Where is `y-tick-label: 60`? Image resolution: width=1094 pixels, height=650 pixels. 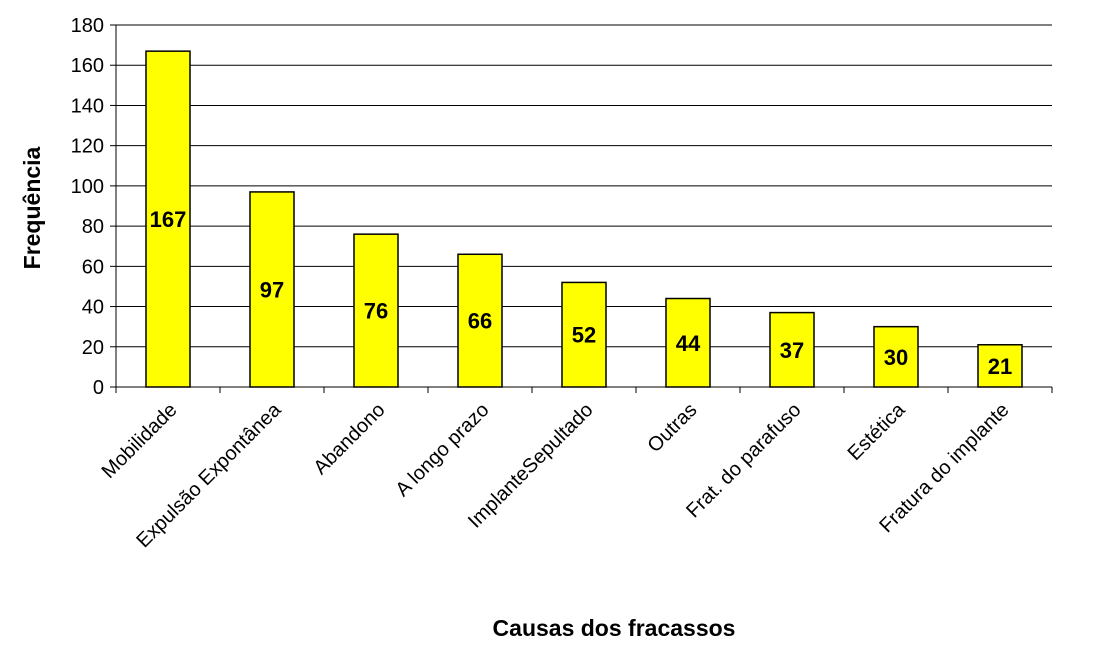
y-tick-label: 60 is located at coordinates (93, 267).